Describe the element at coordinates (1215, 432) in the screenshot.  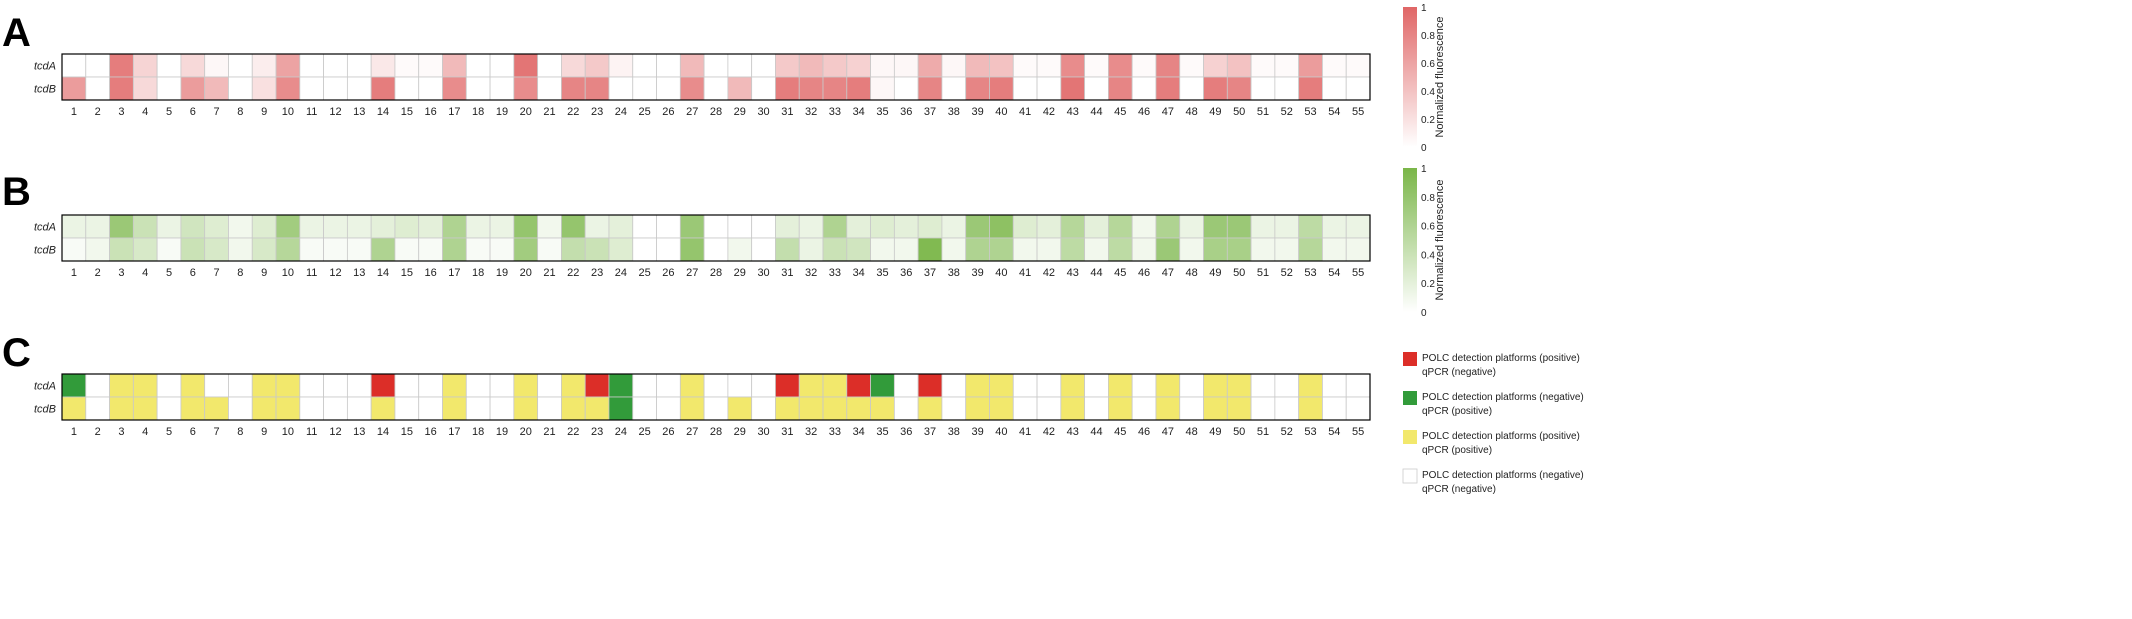
I see `panel-c-col-label-49: 49` at that location.